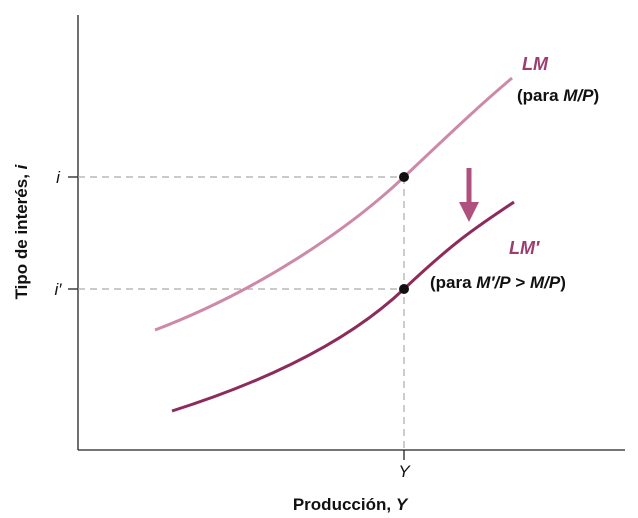  I want to click on y-axis-label: Tipo de interés, i, so click(21, 231).